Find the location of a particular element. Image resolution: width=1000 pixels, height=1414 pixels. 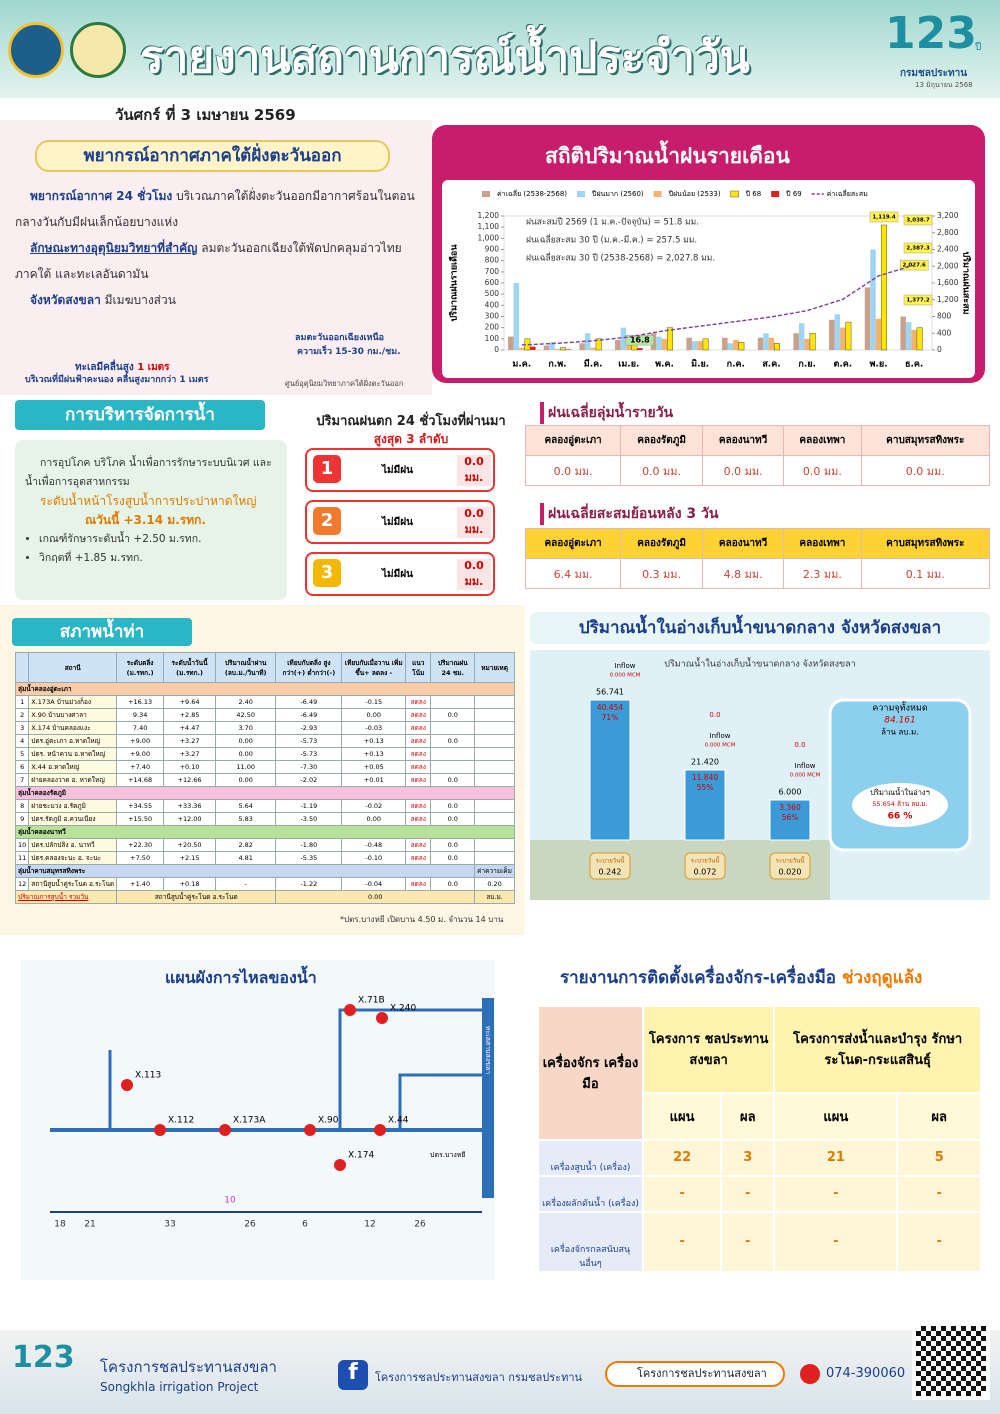

percent: 55% is located at coordinates (705, 787).